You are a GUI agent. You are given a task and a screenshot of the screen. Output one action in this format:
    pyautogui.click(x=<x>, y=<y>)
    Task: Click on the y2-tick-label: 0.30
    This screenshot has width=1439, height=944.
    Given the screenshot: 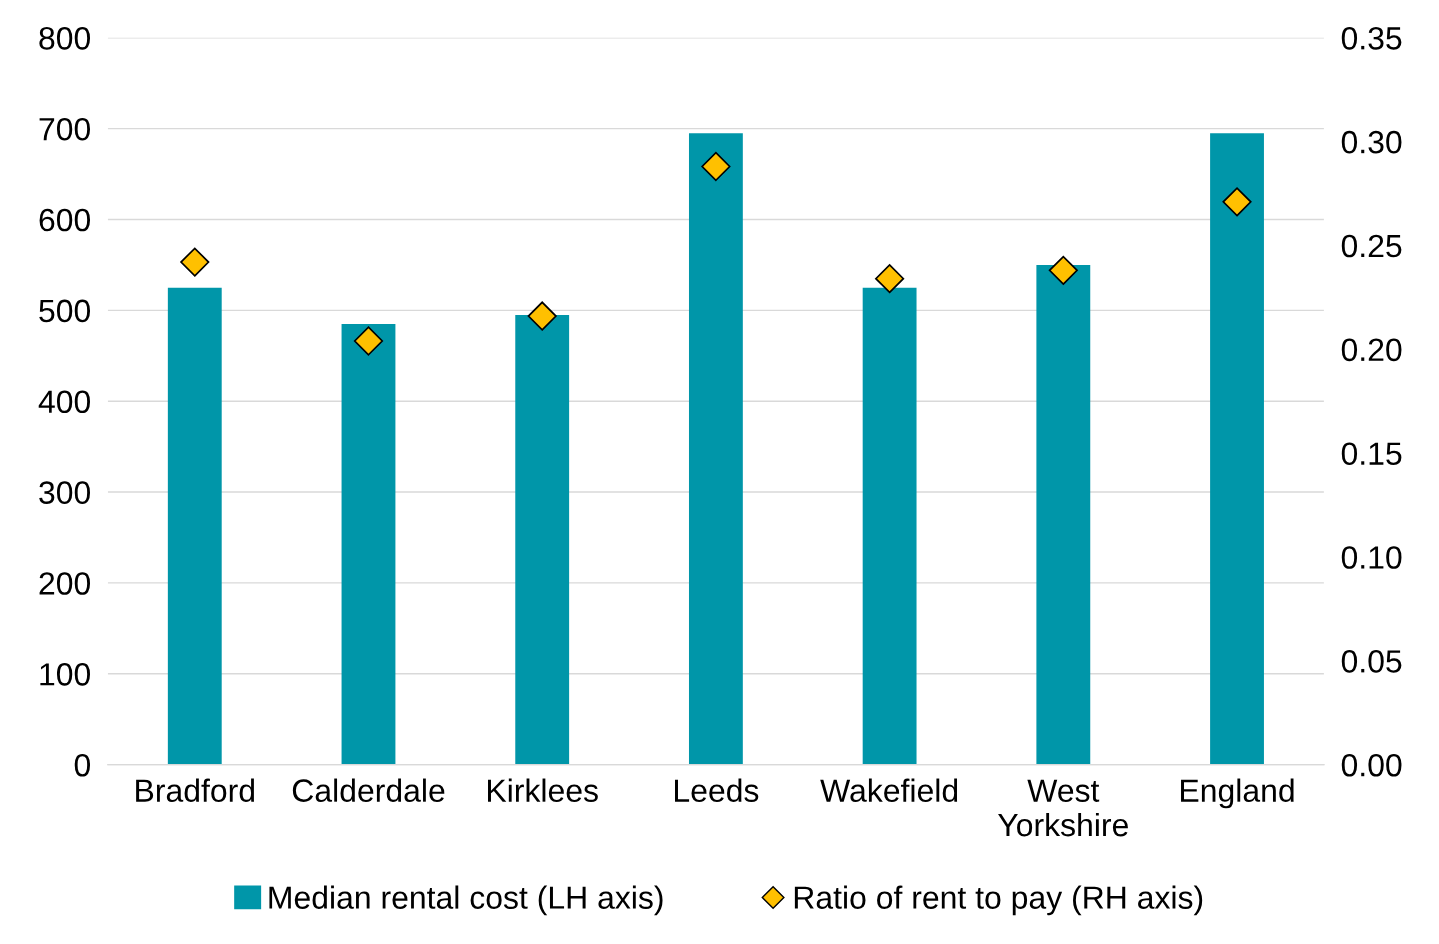 What is the action you would take?
    pyautogui.click(x=1371, y=142)
    